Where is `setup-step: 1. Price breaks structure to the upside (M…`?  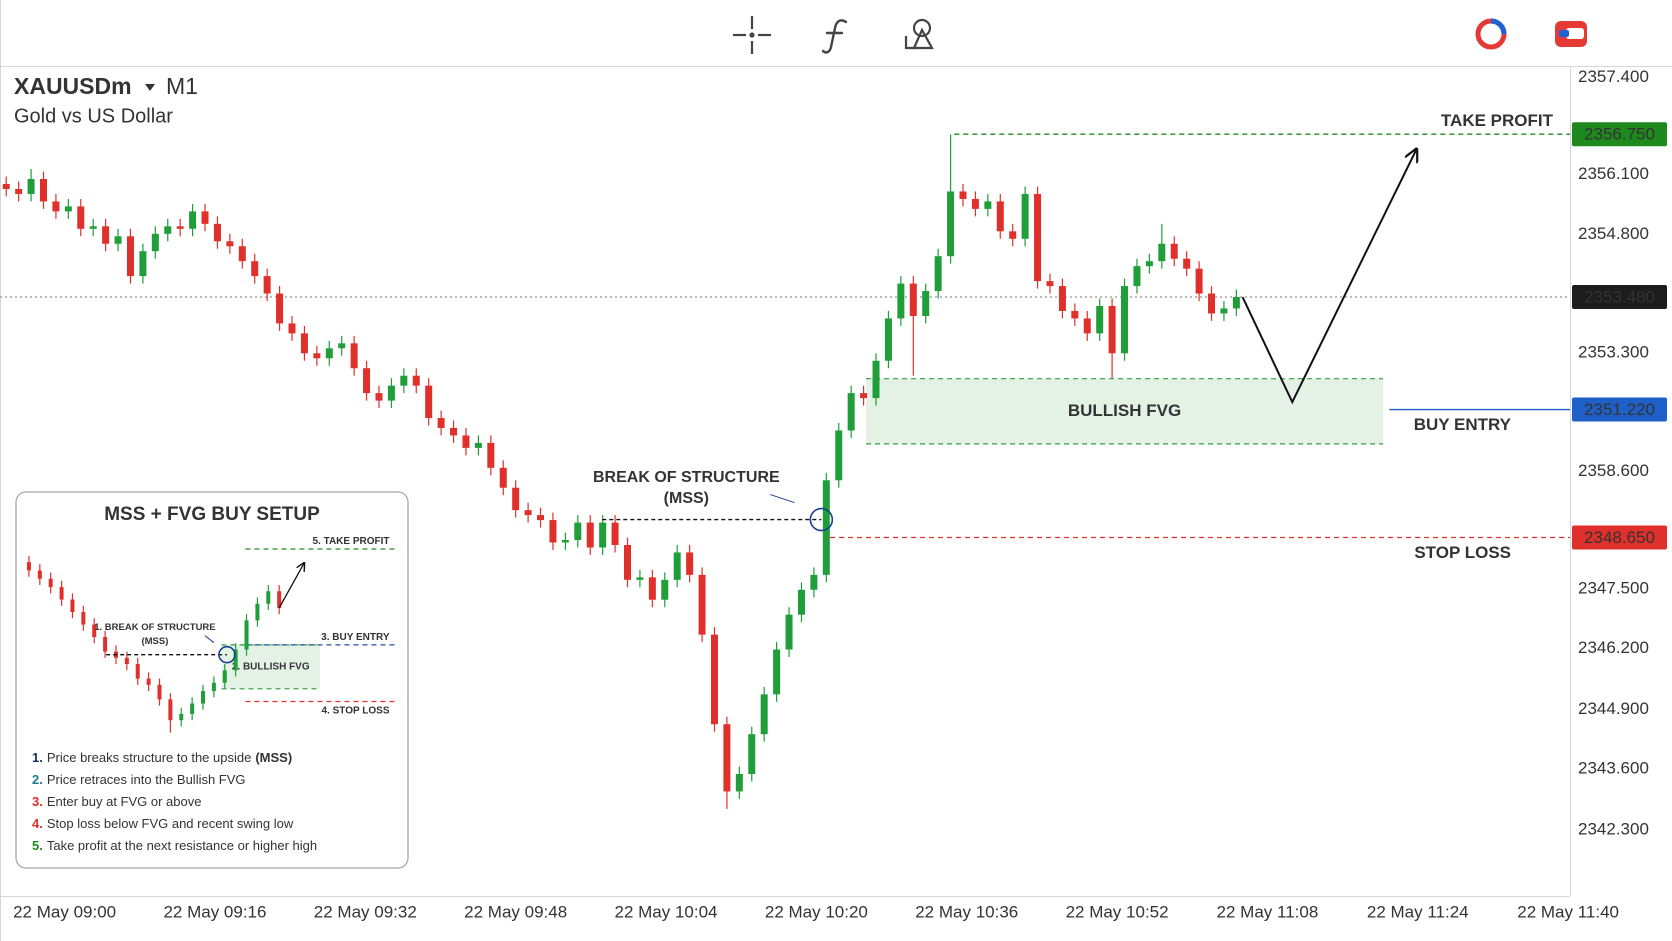
setup-step: 1. Price breaks structure to the upside (M… is located at coordinates (162, 757).